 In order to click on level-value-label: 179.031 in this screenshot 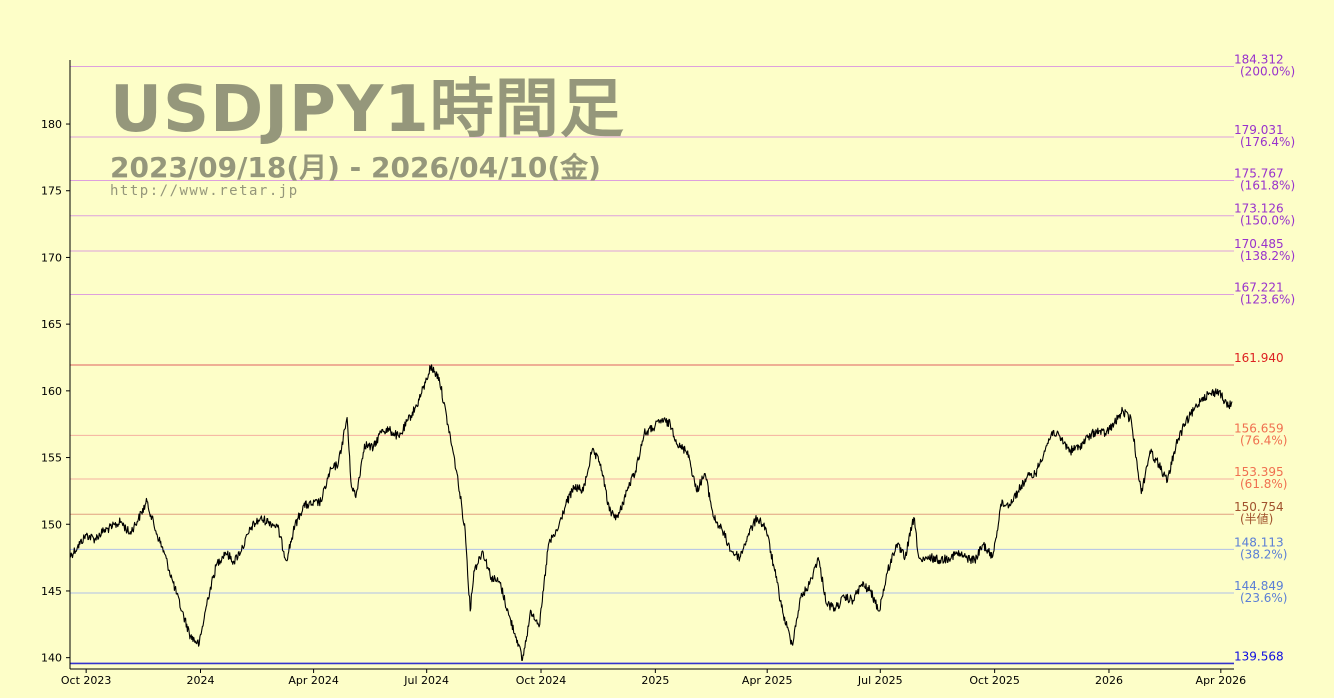, I will do `click(1259, 130)`.